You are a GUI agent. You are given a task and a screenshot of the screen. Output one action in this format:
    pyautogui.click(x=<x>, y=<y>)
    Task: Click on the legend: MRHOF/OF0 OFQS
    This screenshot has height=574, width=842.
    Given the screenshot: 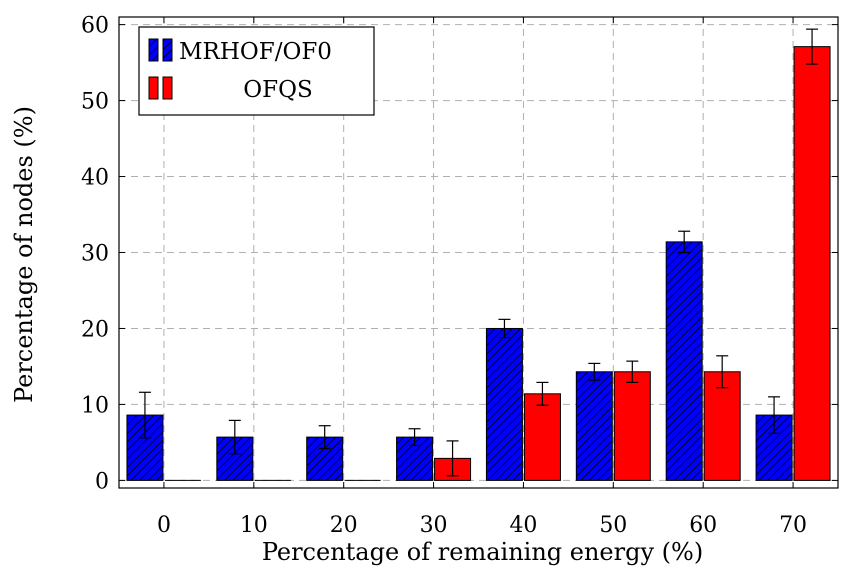 What is the action you would take?
    pyautogui.click(x=256, y=71)
    